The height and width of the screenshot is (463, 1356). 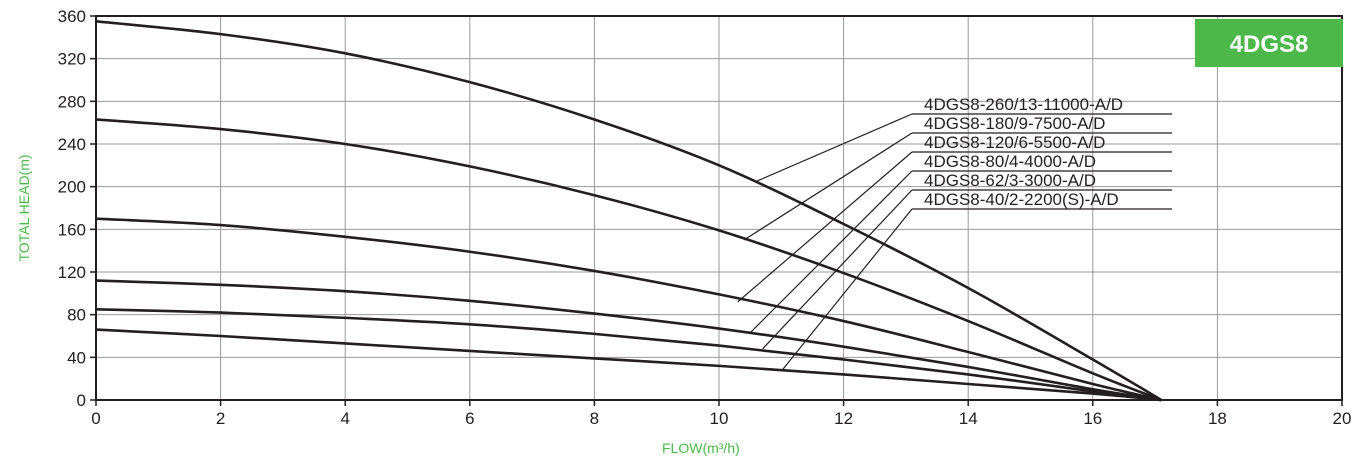 I want to click on x-axis-title: FLOW(m³/h), so click(x=701, y=448).